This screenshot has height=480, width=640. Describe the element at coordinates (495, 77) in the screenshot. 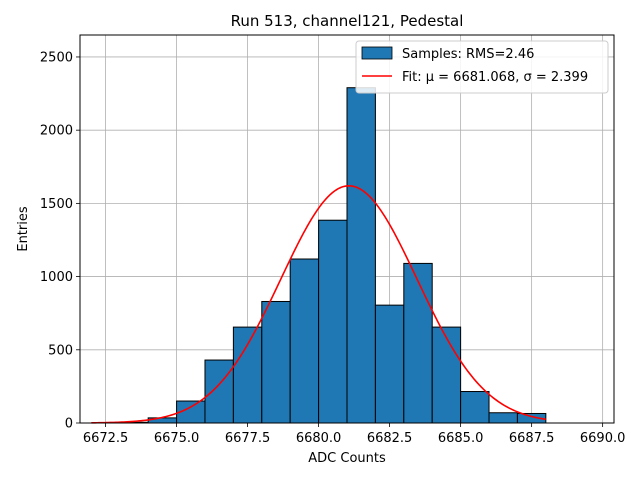

I see `legend-fit-label: Fit: μ = 6681.068, σ = 2.399` at that location.